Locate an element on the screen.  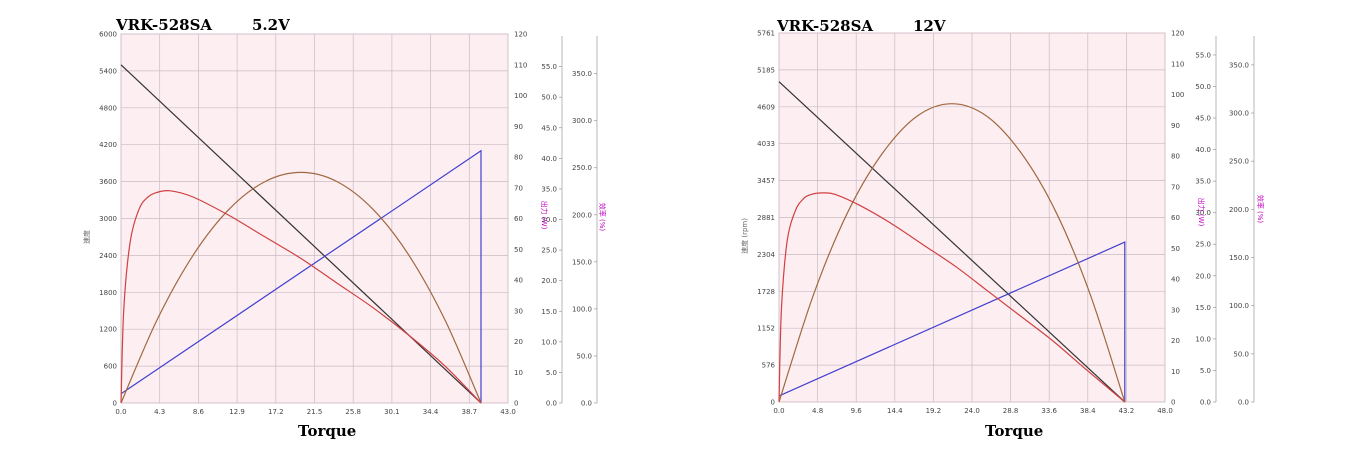
chart2-speed-tick-label: 576 is located at coordinates (769, 366).